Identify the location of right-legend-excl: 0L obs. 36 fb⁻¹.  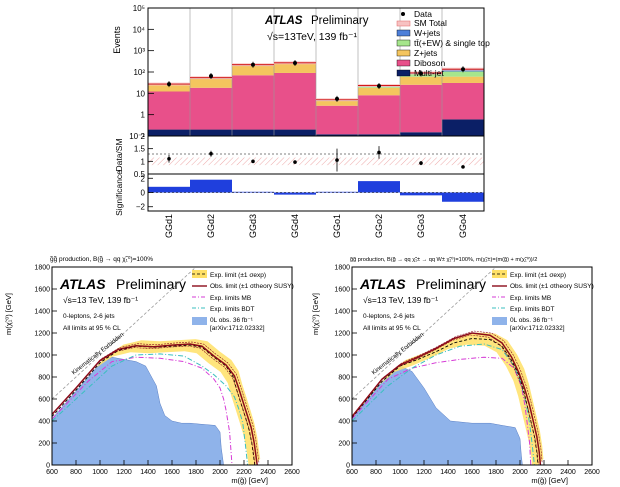
(532, 320).